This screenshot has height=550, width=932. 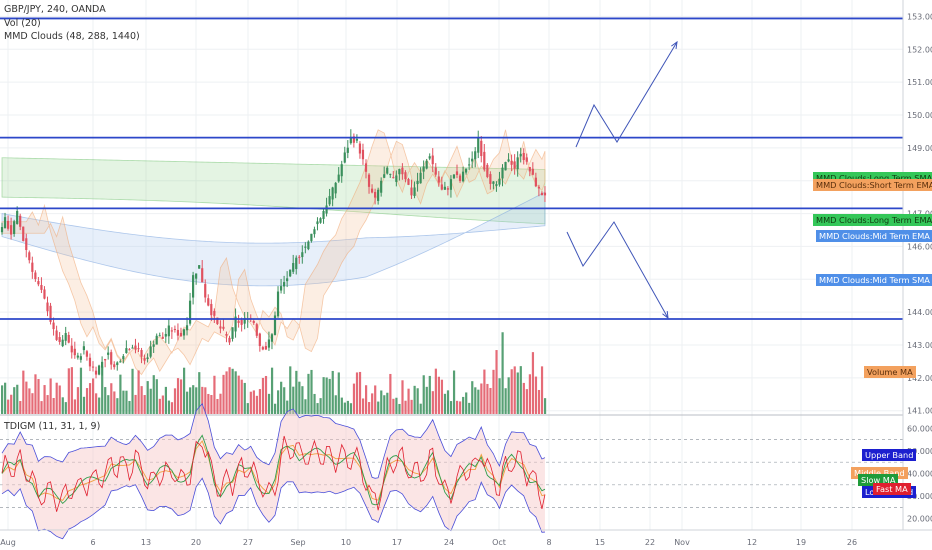 What do you see at coordinates (72, 36) in the screenshot?
I see `mmd-legend: MMD Clouds (48, 288, 1440)` at bounding box center [72, 36].